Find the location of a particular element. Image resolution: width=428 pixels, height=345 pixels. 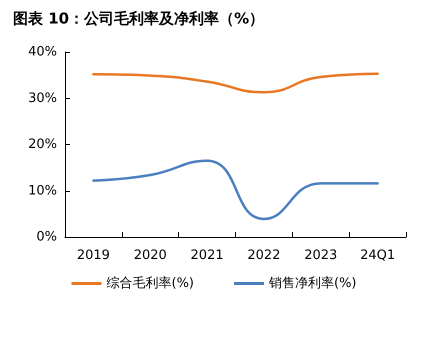

y-tick-label: 0% is located at coordinates (46, 237).